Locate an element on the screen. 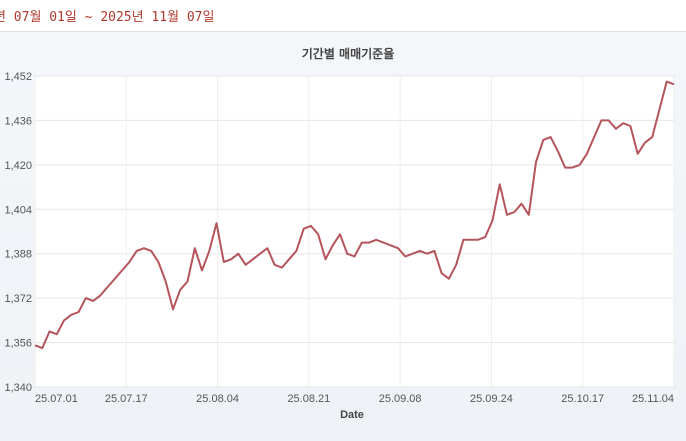 This screenshot has width=686, height=441. x-tick-label: 25.08.04 is located at coordinates (217, 399).